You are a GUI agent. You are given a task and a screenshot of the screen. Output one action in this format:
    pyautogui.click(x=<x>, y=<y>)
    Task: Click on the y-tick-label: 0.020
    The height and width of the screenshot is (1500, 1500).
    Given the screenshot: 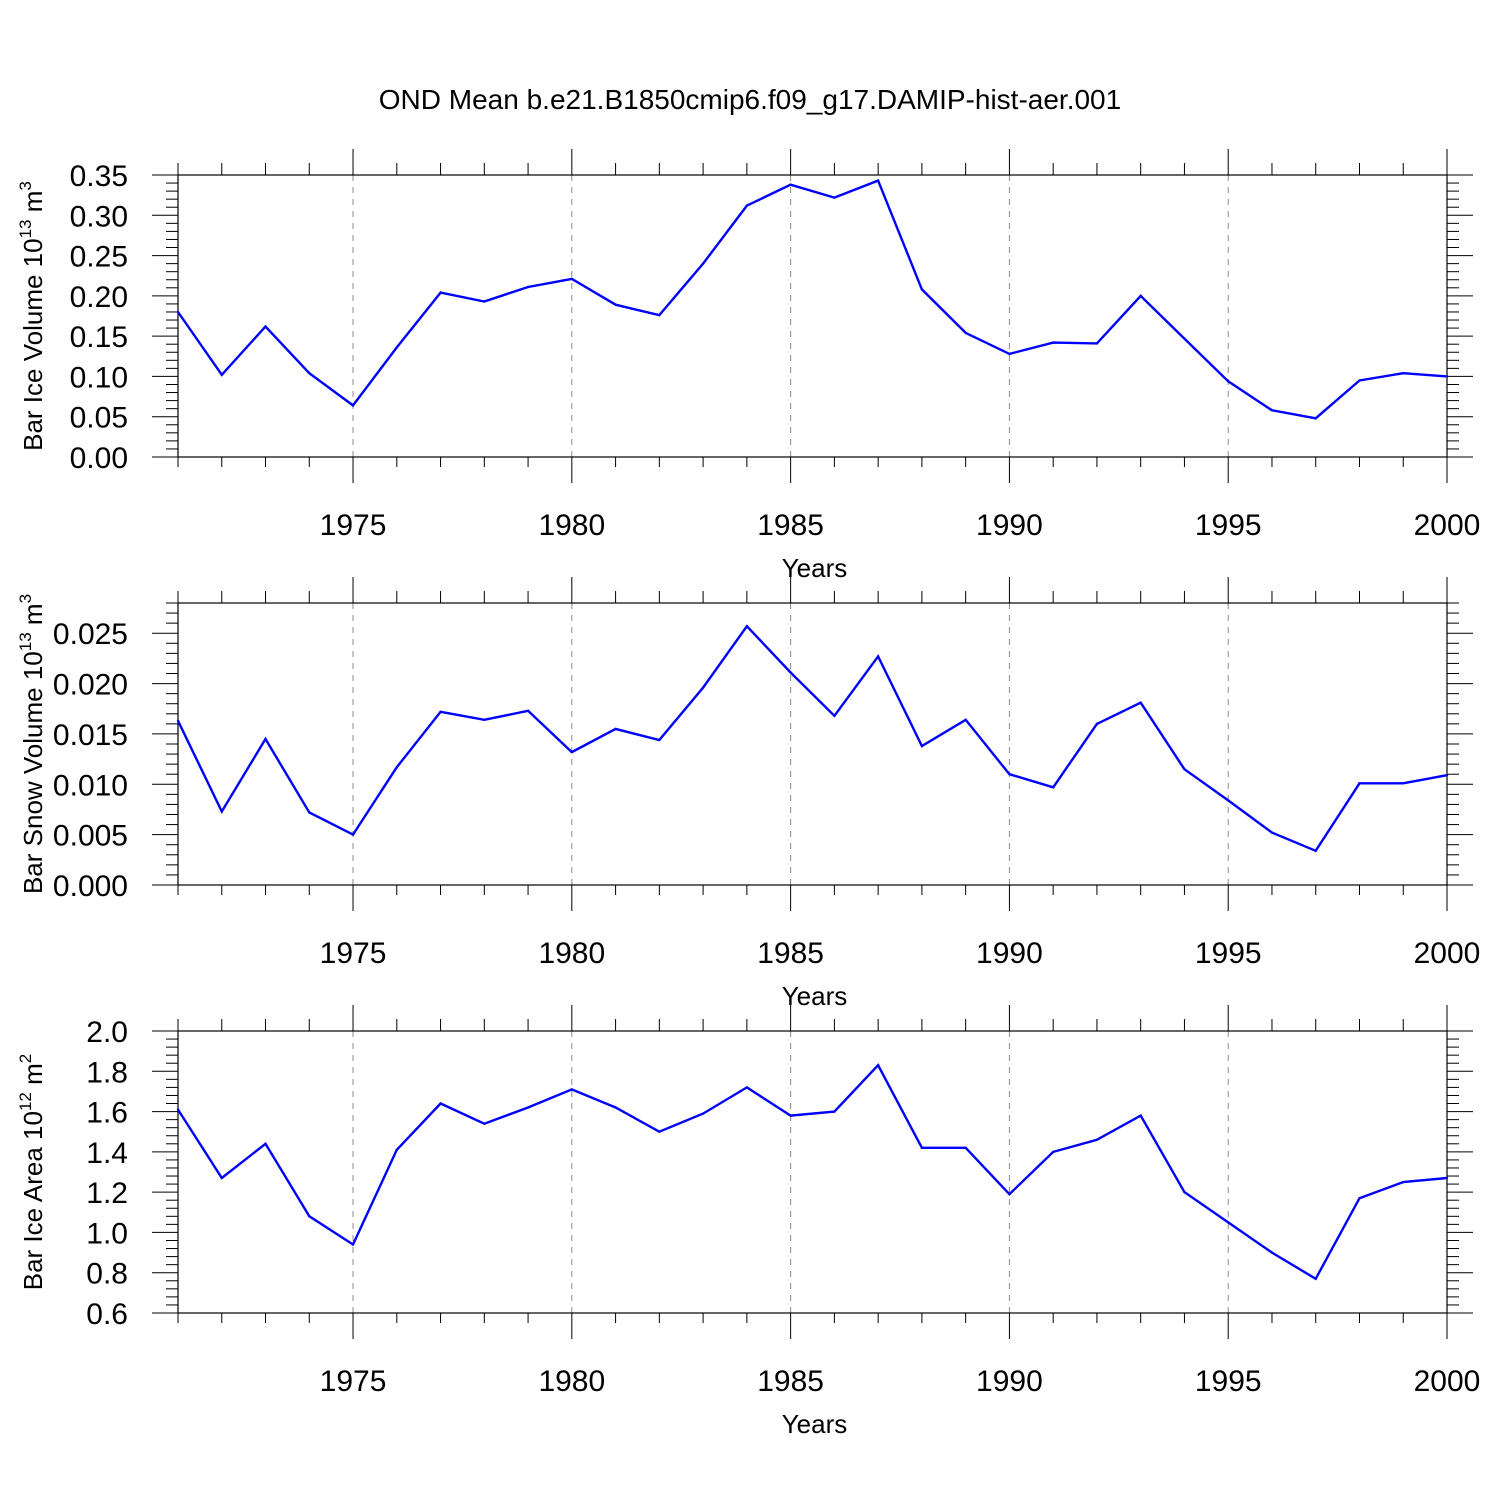 What is the action you would take?
    pyautogui.click(x=90, y=685)
    